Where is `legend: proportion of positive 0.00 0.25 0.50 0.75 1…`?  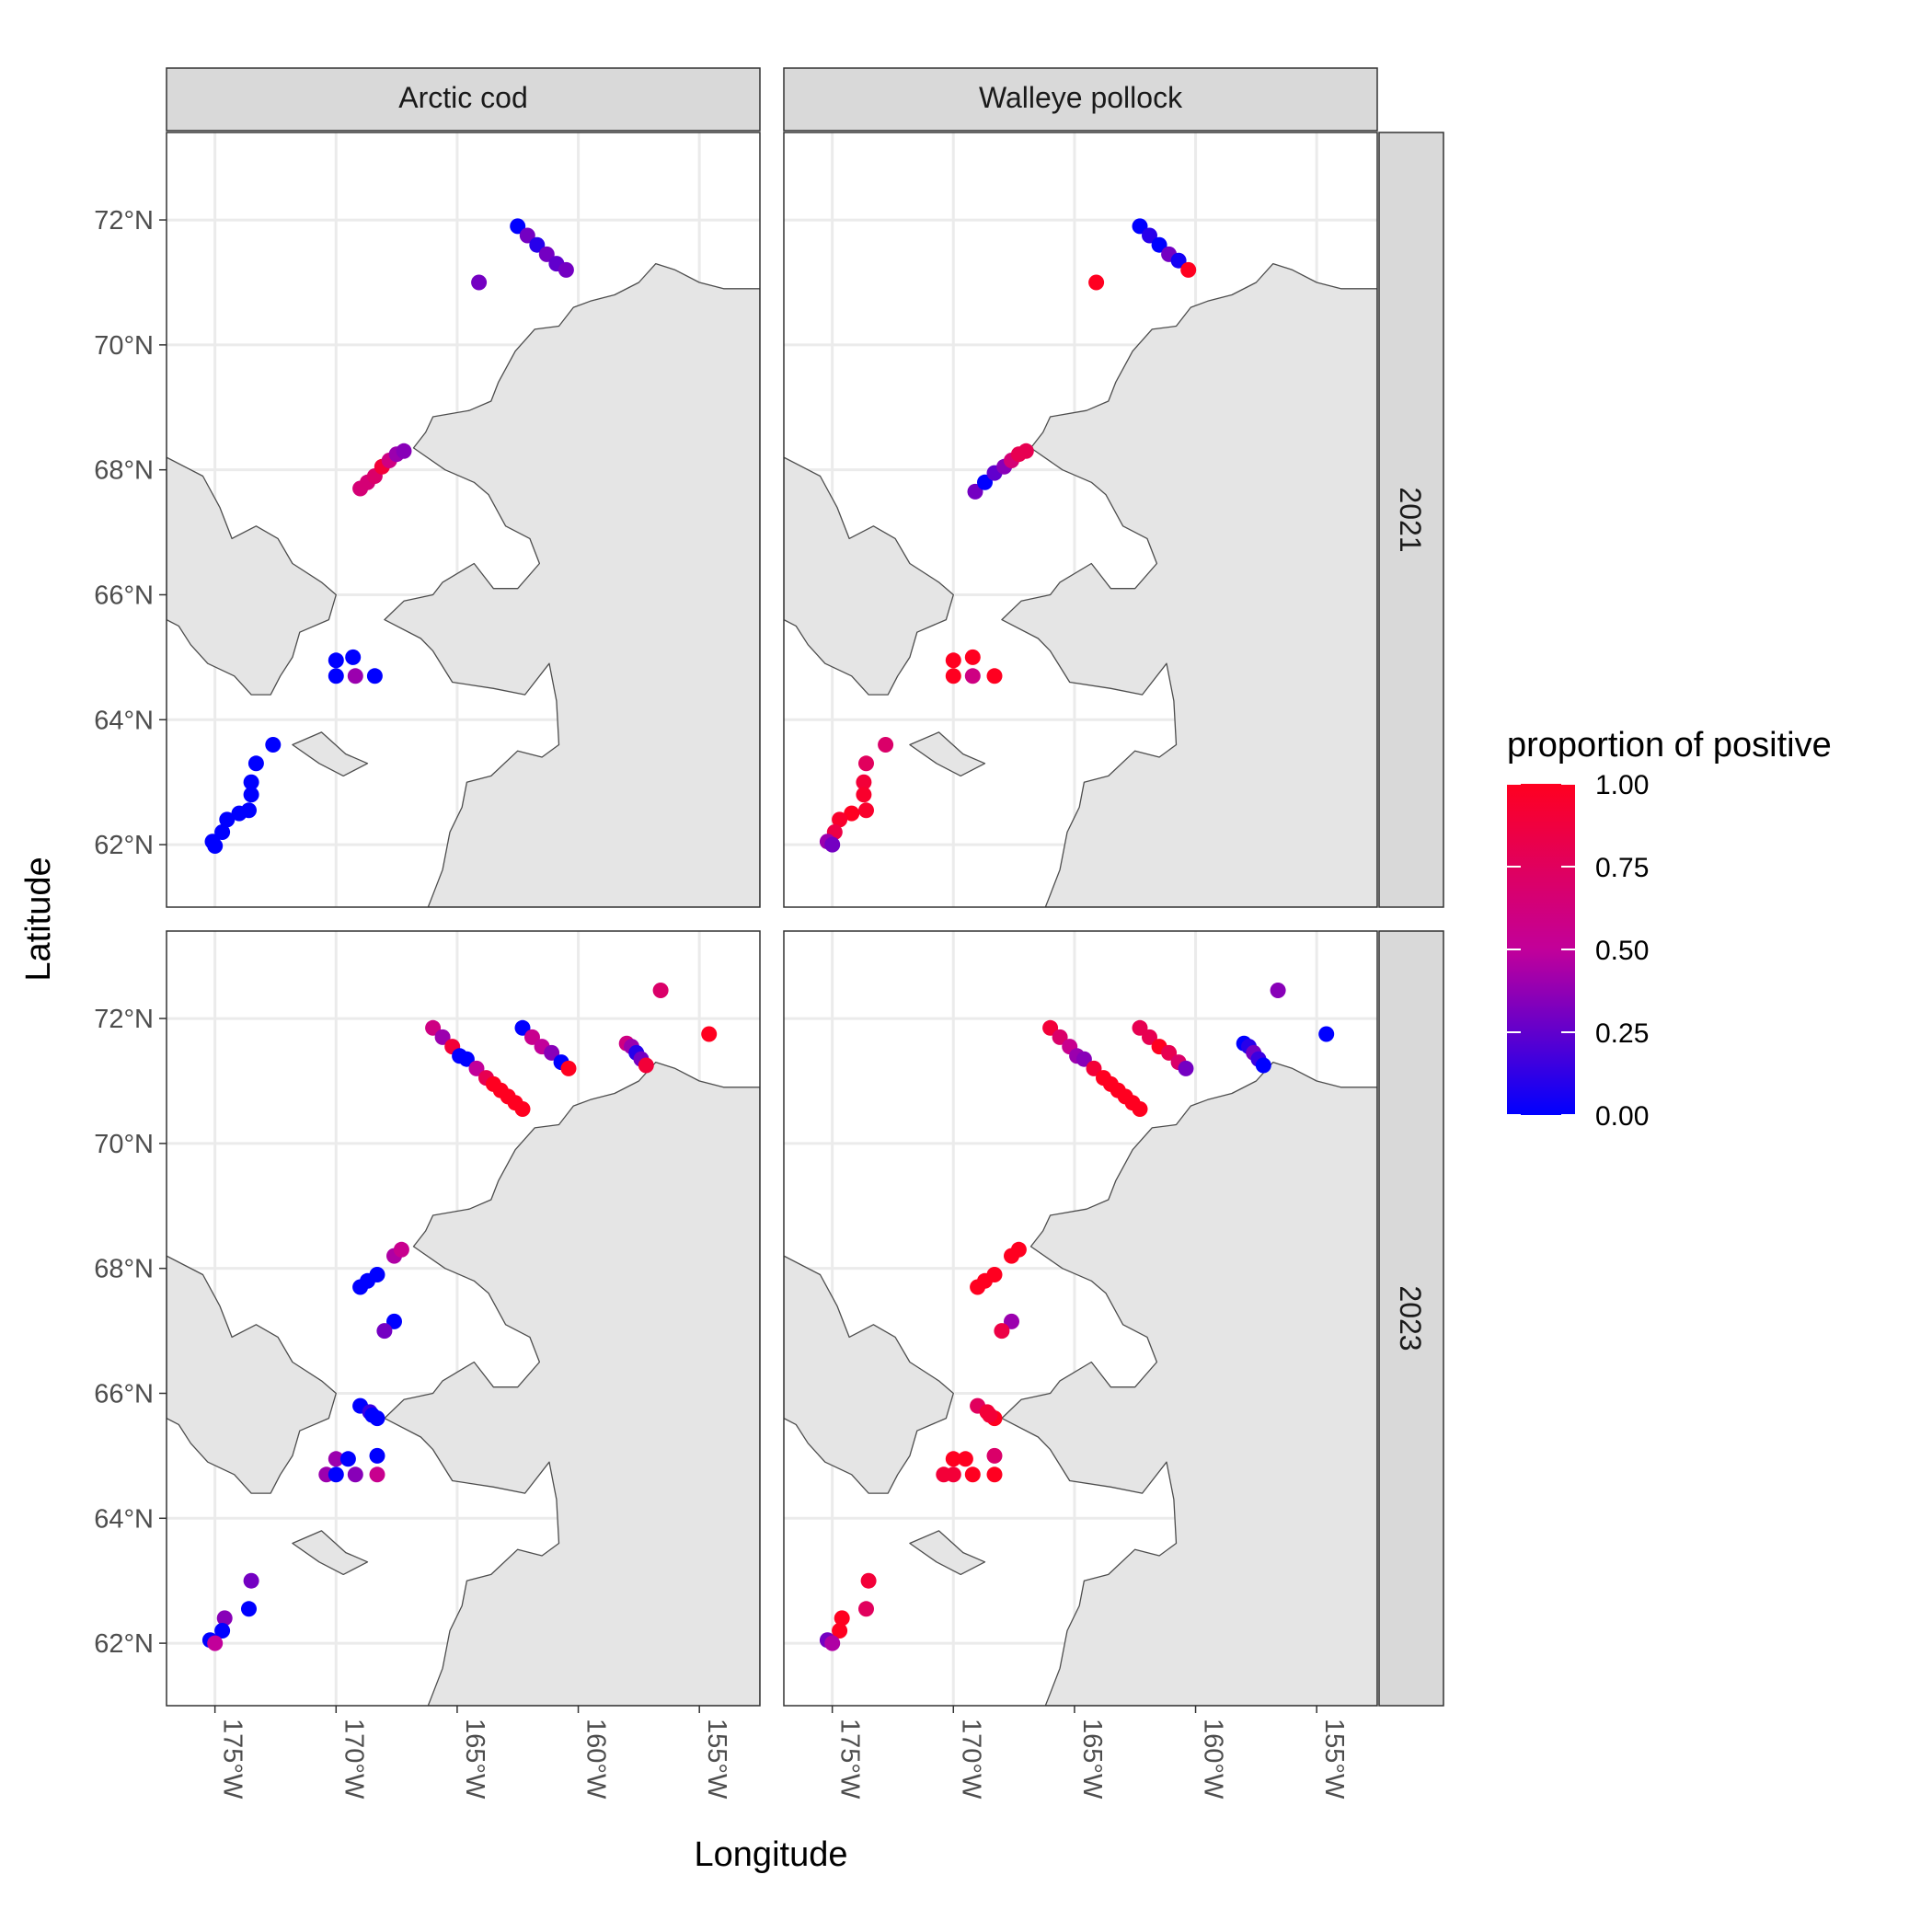 legend: proportion of positive 0.00 0.25 0.50 0.75 1… is located at coordinates (1669, 929).